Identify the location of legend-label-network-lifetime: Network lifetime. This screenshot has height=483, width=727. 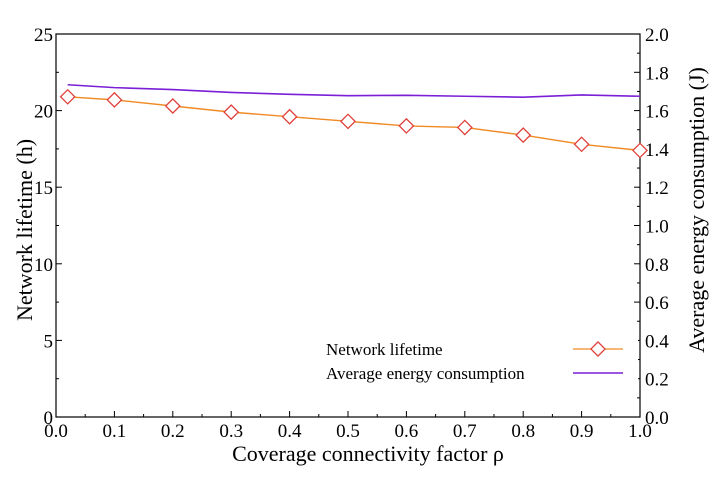
(384, 349).